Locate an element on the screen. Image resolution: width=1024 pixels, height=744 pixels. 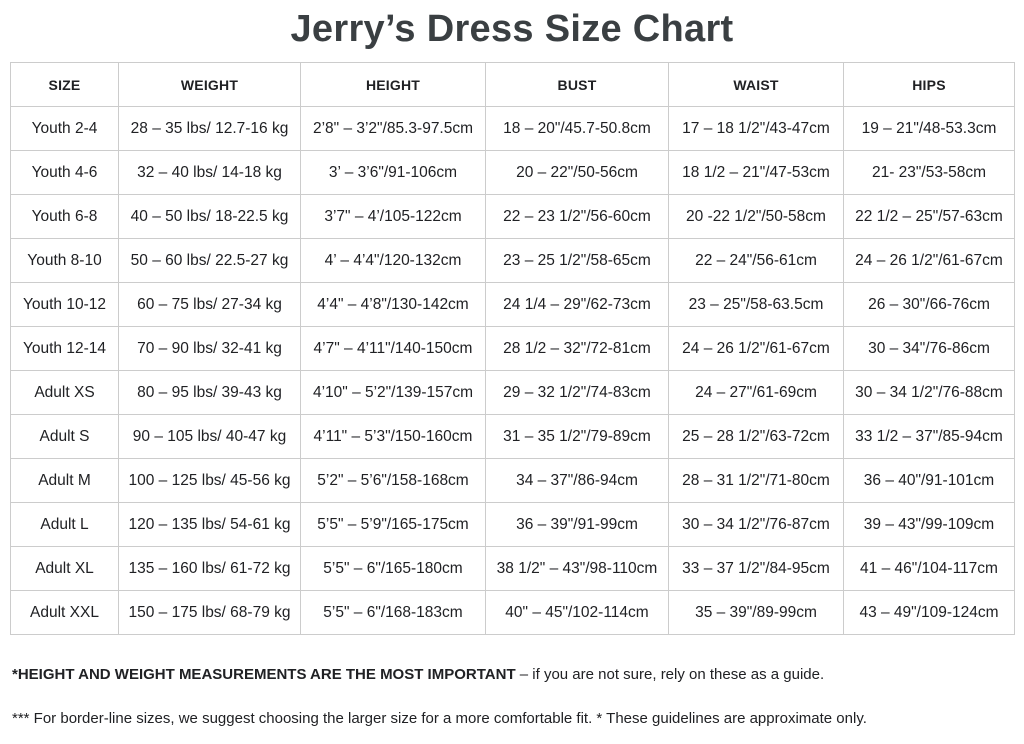
page-title: Jerry’s Dress Size Chart is located at coordinates (512, 29).